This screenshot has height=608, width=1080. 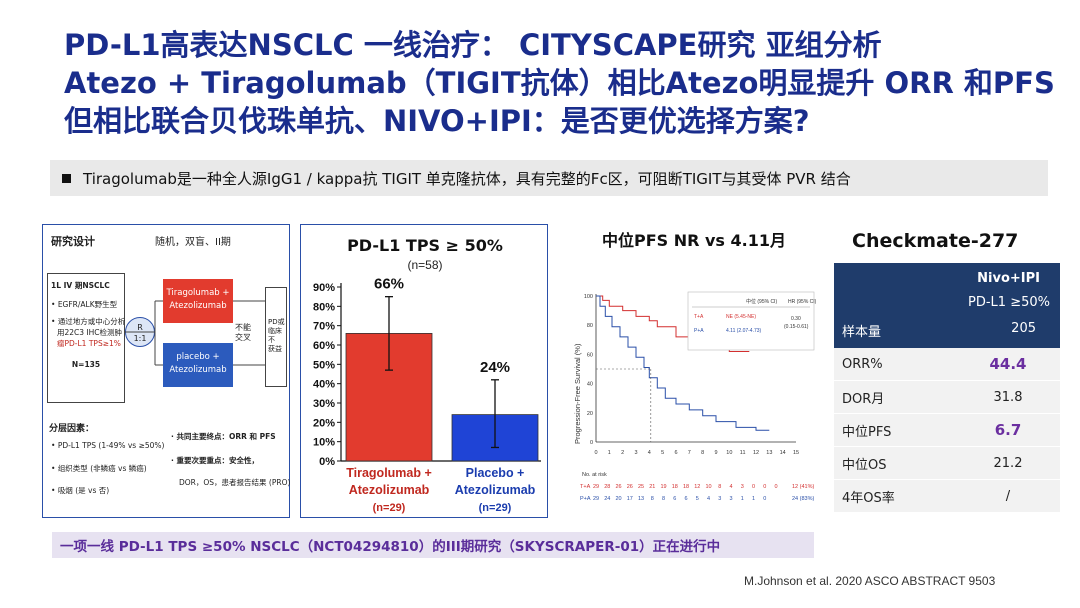 What do you see at coordinates (761, 301) in the screenshot?
I see `km-legend-header-1: 中位 (95% CI)` at bounding box center [761, 301].